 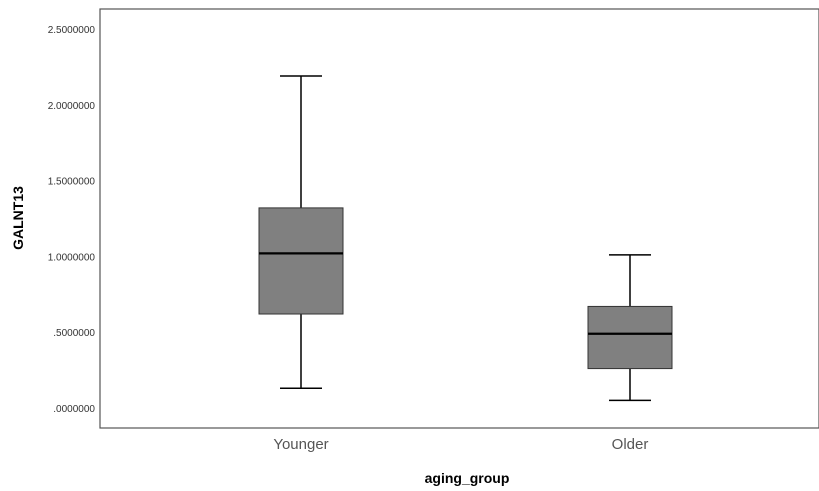 What do you see at coordinates (74, 409) in the screenshot?
I see `y-tick-label: .0000000` at bounding box center [74, 409].